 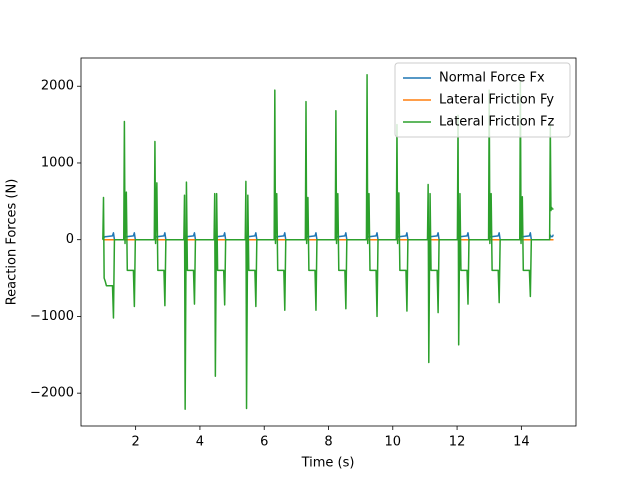 What do you see at coordinates (328, 442) in the screenshot?
I see `x-tick-label: 8` at bounding box center [328, 442].